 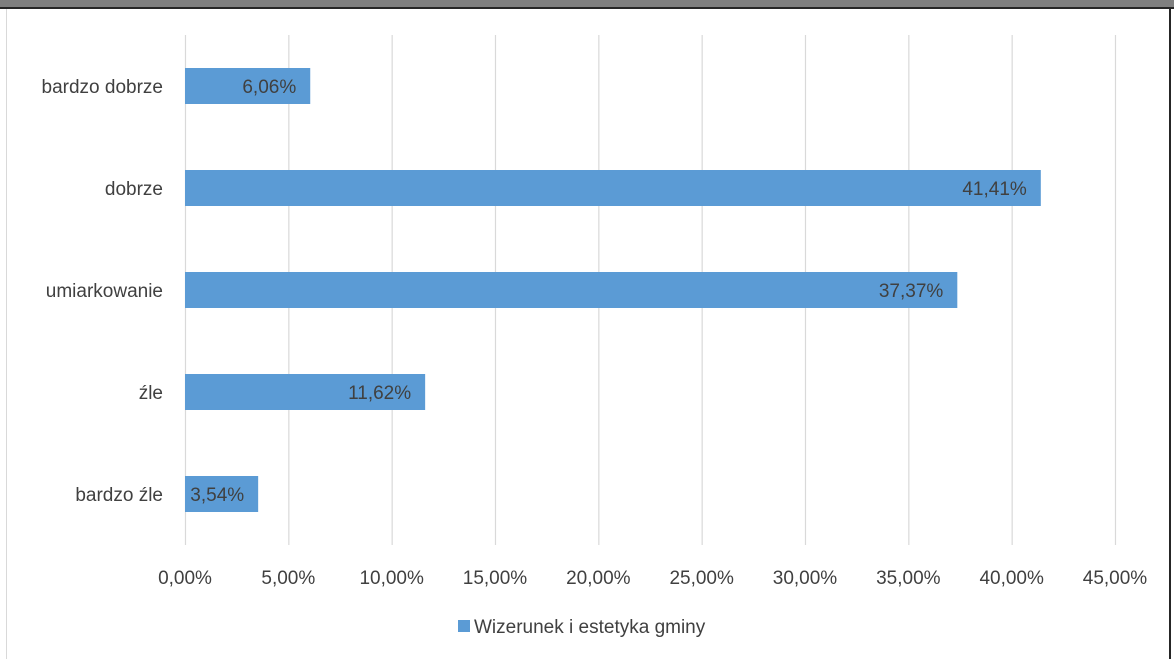 I want to click on x-tick-label-6: 30,00%, so click(x=805, y=578).